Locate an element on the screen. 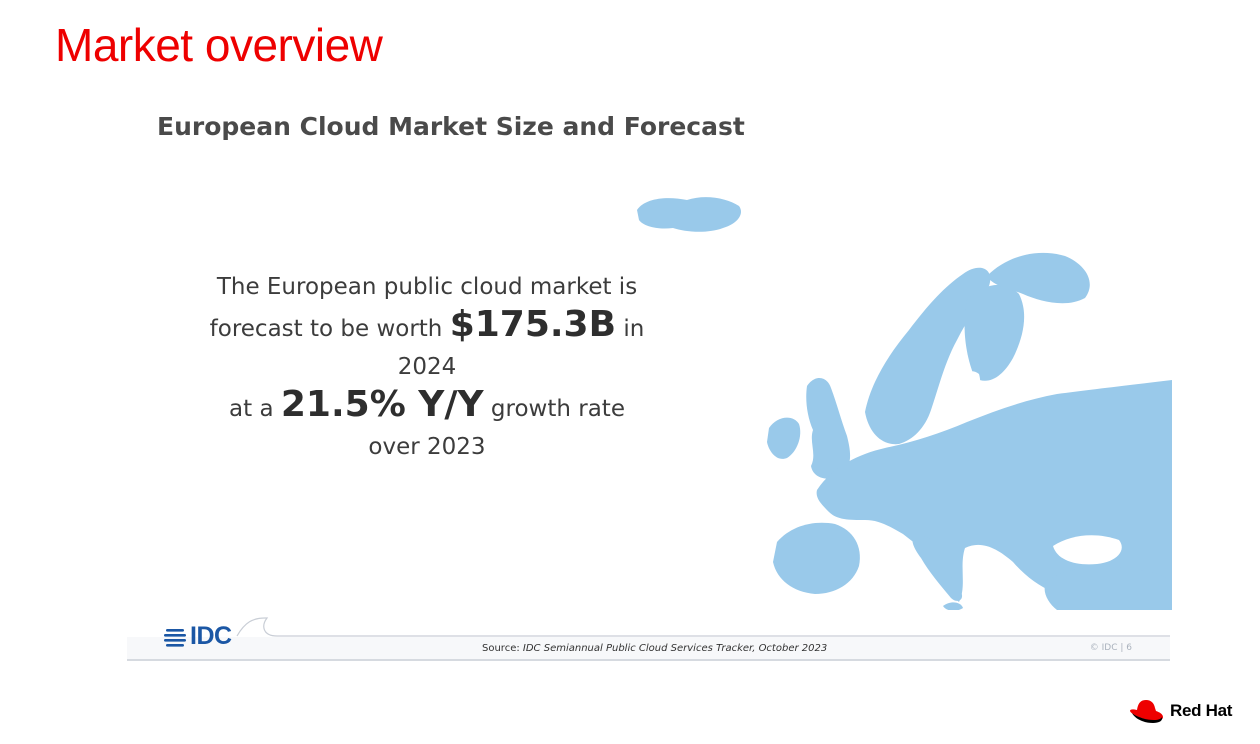  statement-line-3: 2024 is located at coordinates (427, 367).